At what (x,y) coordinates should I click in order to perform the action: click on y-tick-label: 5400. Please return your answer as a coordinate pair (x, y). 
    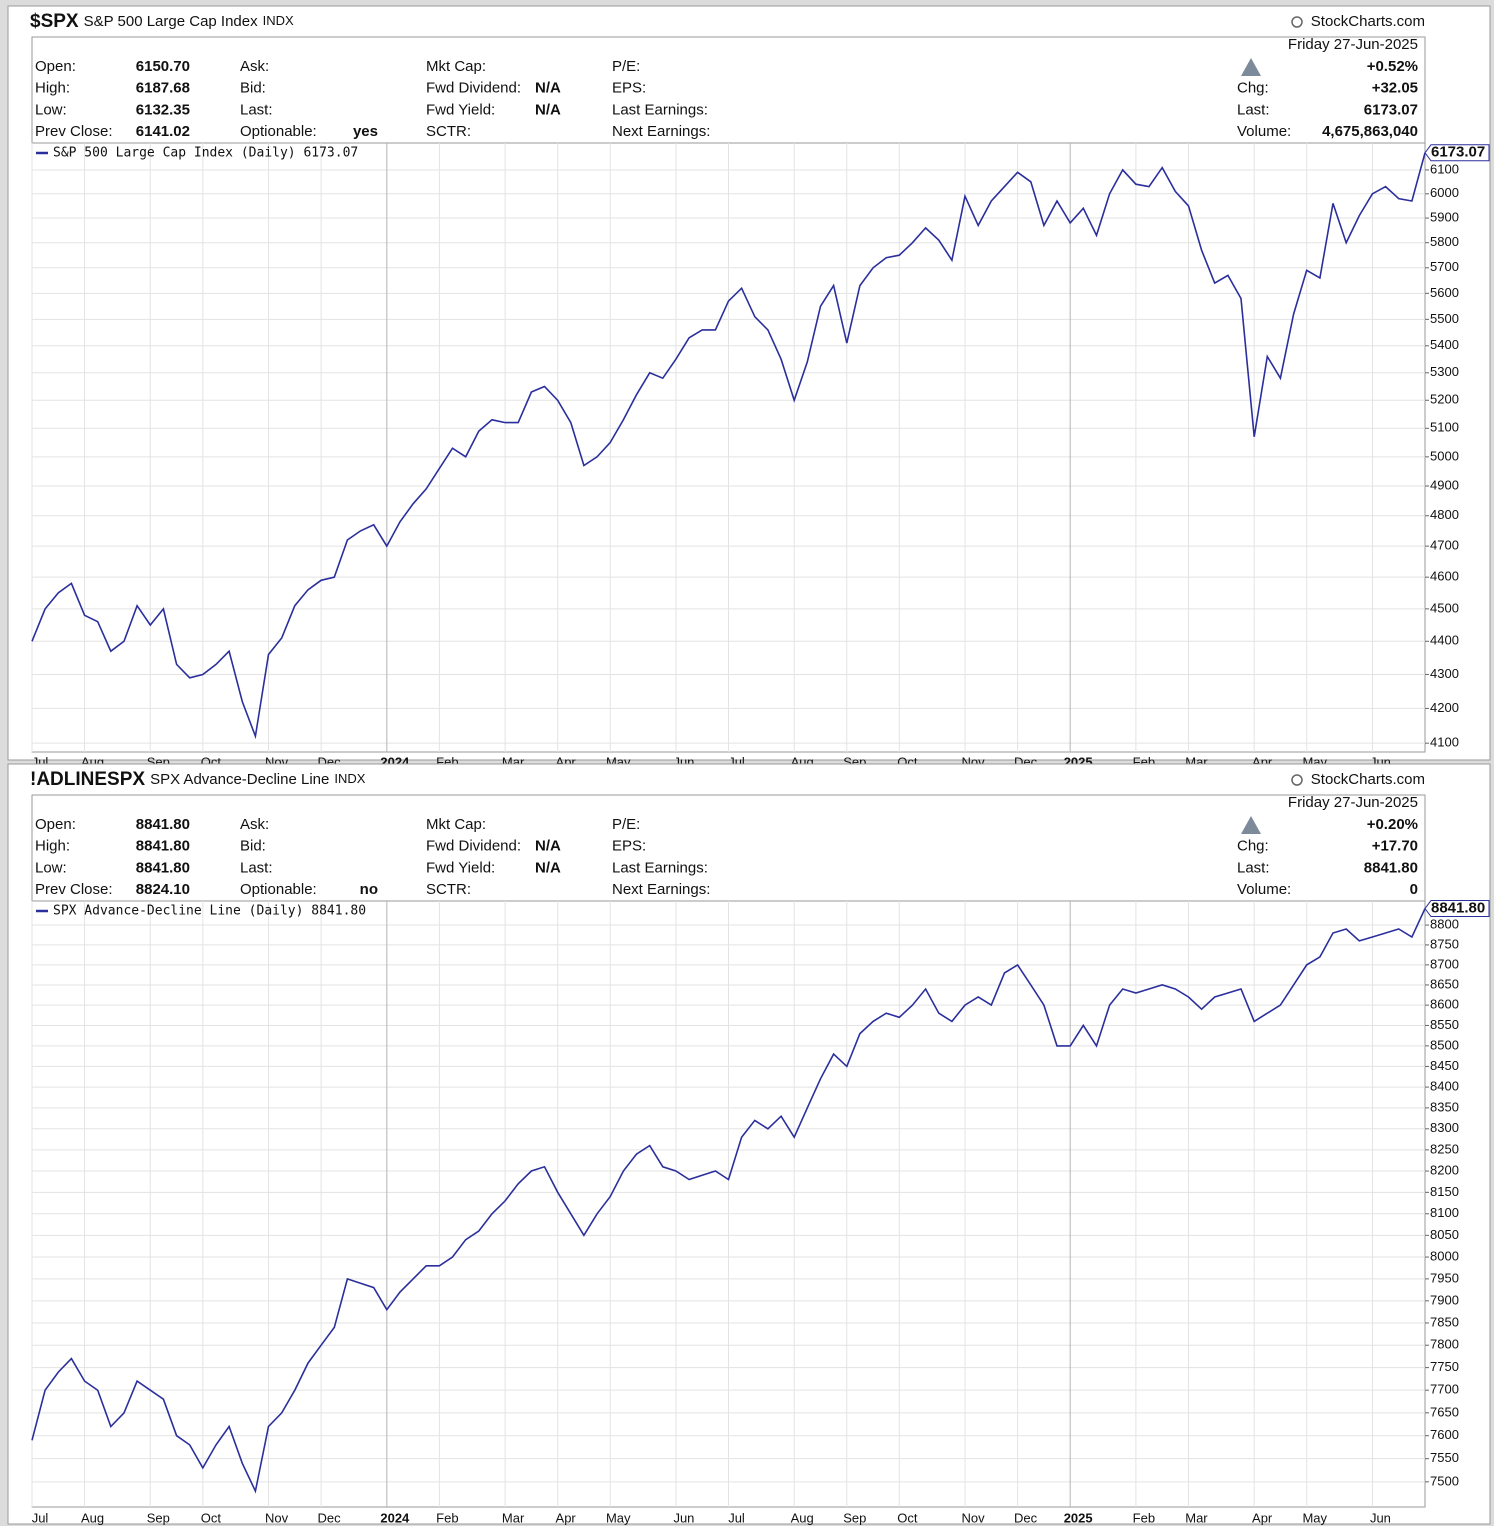
    Looking at the image, I should click on (1444, 344).